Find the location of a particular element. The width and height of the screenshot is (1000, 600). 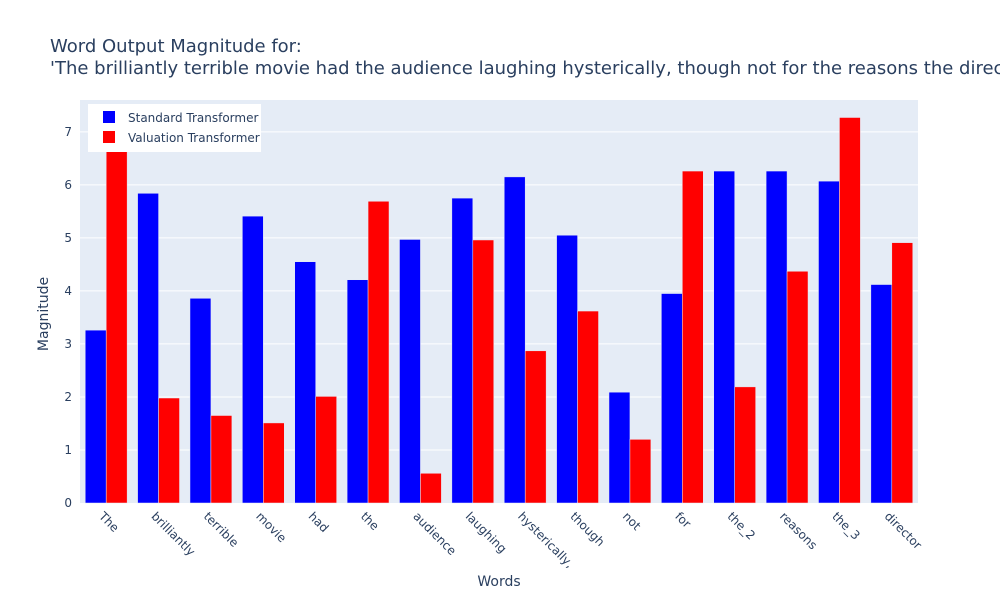

x-tick-label: the is located at coordinates (370, 521).